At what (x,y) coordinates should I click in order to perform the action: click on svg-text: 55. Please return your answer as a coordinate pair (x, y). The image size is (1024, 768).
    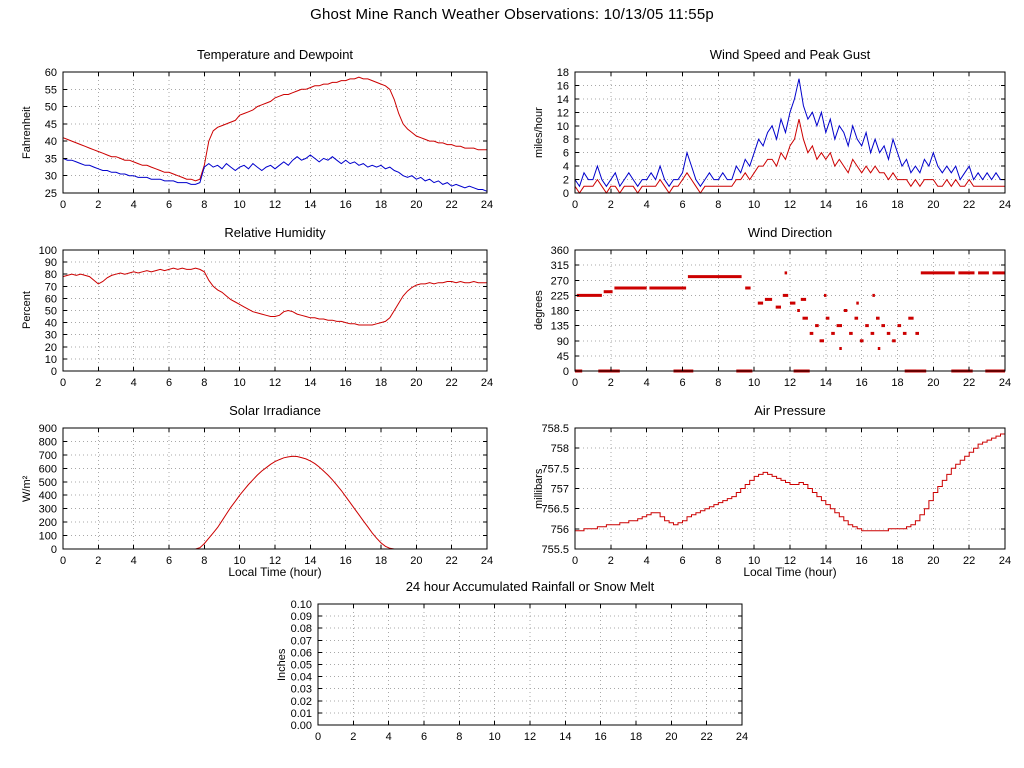
    Looking at the image, I should click on (51, 90).